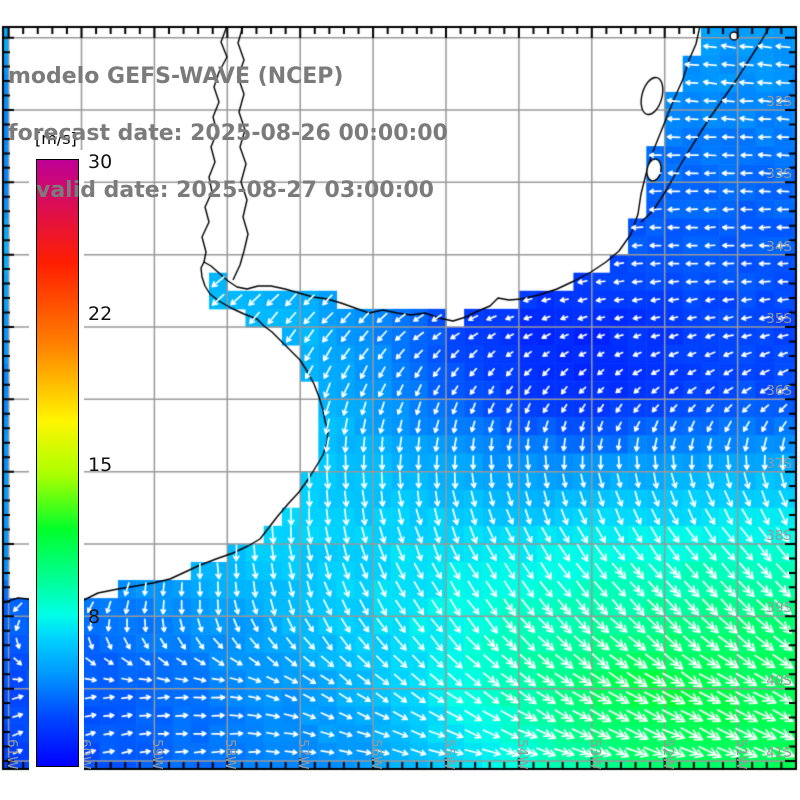 This screenshot has height=800, width=800. Describe the element at coordinates (779, 608) in the screenshot. I see `lat-label-39S: 39S` at that location.